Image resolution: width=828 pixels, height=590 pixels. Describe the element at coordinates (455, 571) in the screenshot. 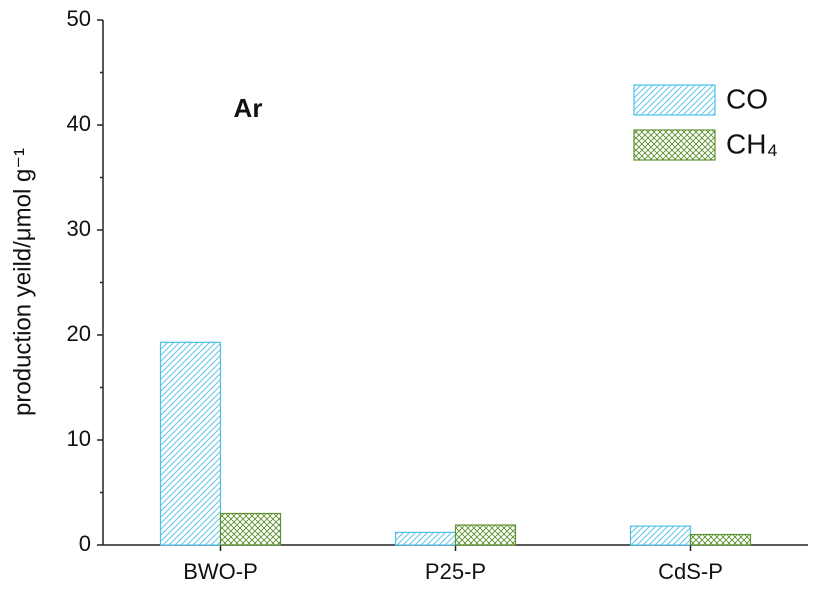

I see `x-tick-label: P25-P` at that location.